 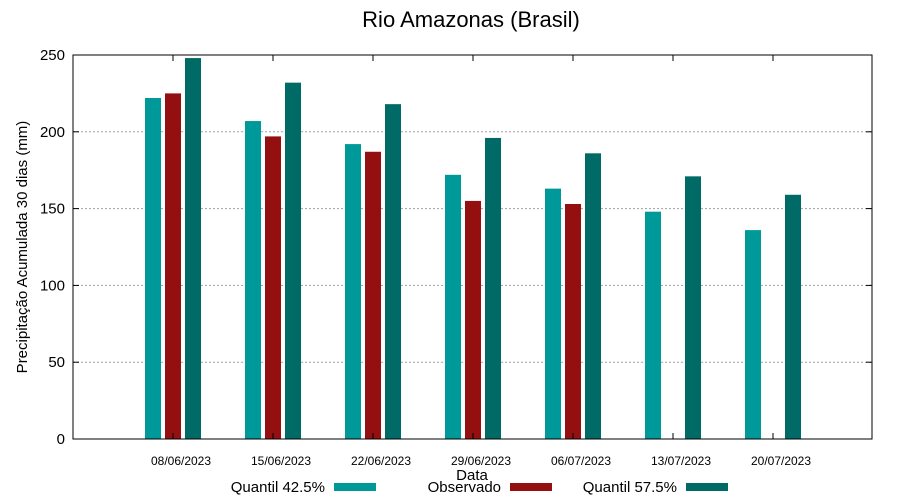 What do you see at coordinates (293, 260) in the screenshot?
I see `bar-quantil-57-5--1` at bounding box center [293, 260].